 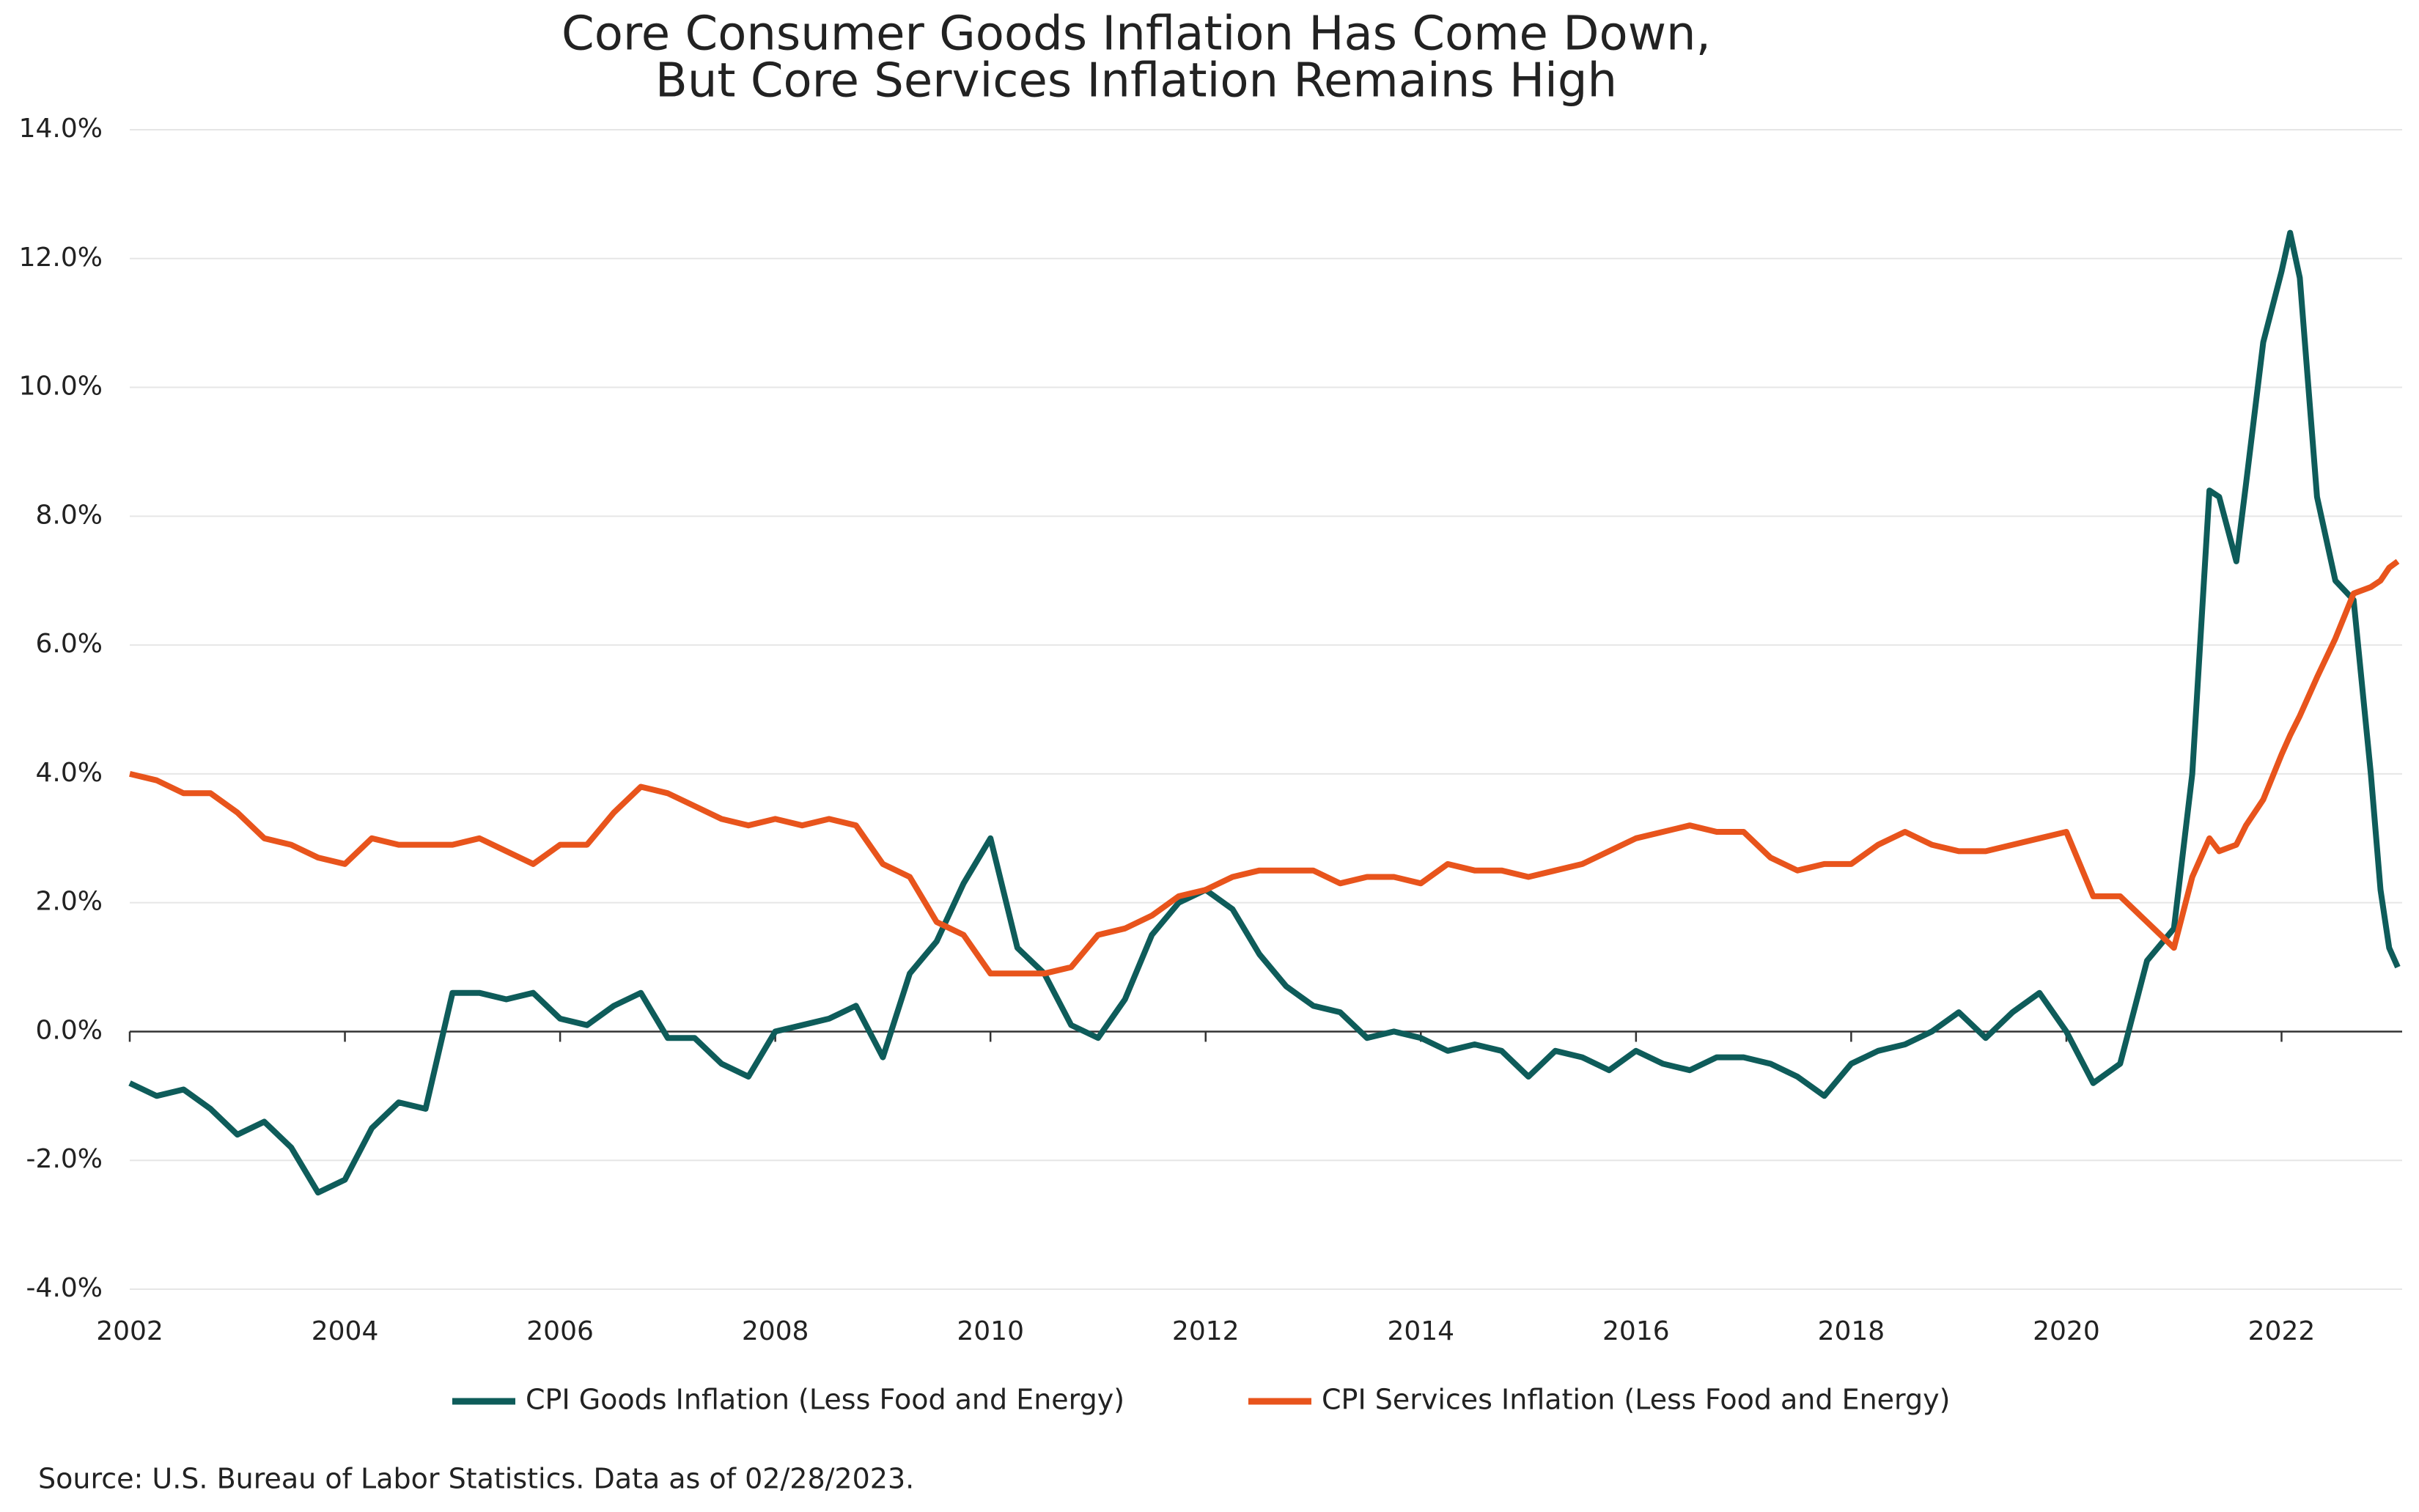 What do you see at coordinates (1206, 1331) in the screenshot?
I see `x-tick-label: 2012` at bounding box center [1206, 1331].